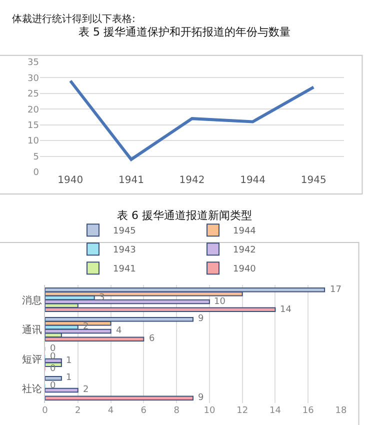  Describe the element at coordinates (34, 79) in the screenshot. I see `y-tick-label: 30` at that location.